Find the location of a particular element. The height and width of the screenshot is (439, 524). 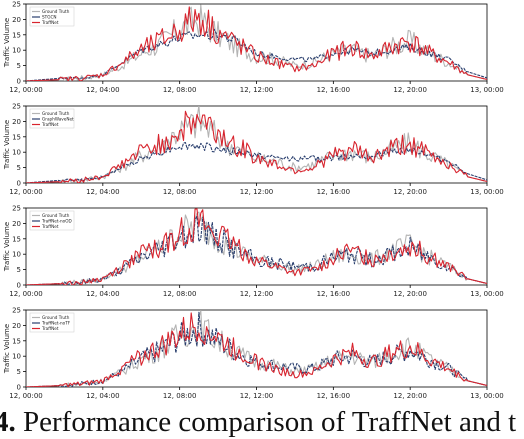

legend-label: STGCN is located at coordinates (49, 17).